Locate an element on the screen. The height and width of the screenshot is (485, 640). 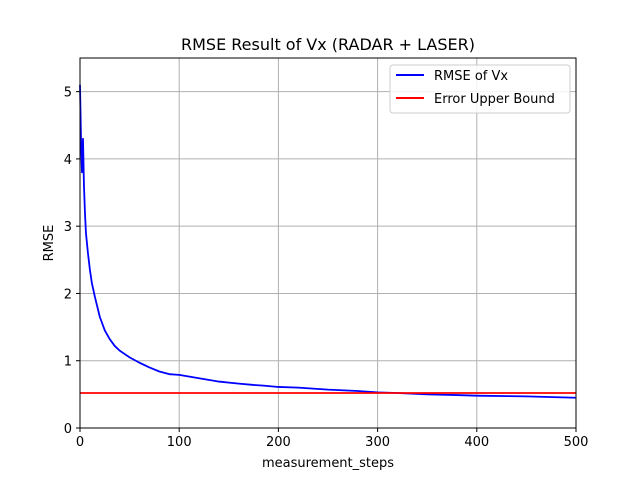
x-tick-label: 400 is located at coordinates (476, 442).